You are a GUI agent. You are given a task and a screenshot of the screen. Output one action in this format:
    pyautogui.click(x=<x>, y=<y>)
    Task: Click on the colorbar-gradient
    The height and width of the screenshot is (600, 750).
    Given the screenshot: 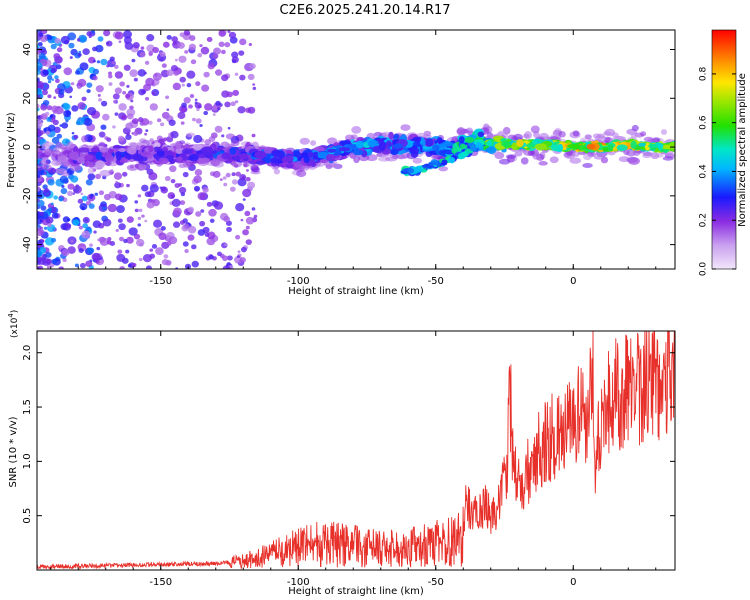 What is the action you would take?
    pyautogui.click(x=724, y=149)
    